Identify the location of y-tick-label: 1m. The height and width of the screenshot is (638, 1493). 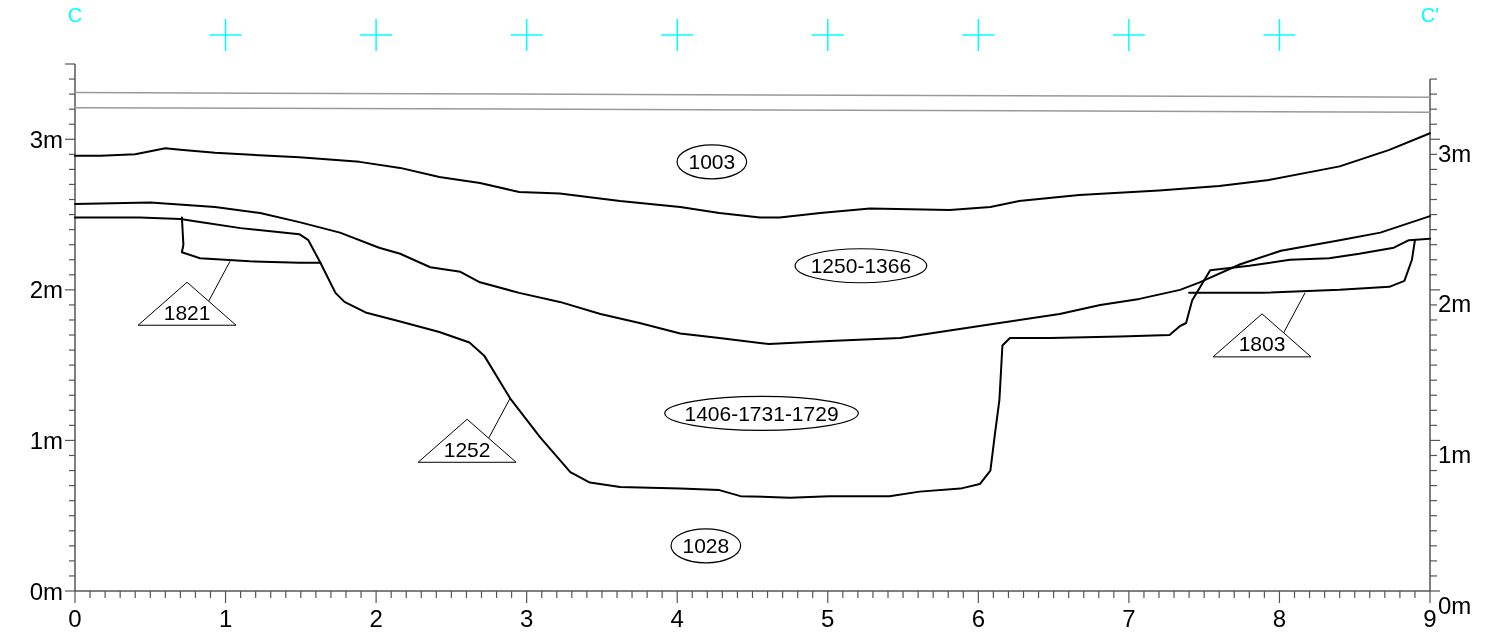
(46, 440).